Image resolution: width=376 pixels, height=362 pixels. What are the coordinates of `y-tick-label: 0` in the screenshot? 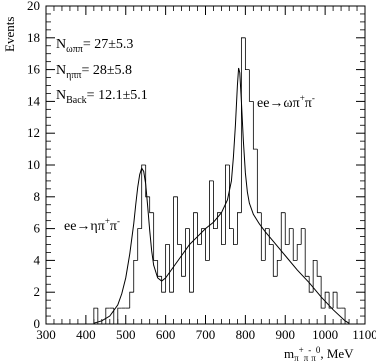 It's located at (37, 323).